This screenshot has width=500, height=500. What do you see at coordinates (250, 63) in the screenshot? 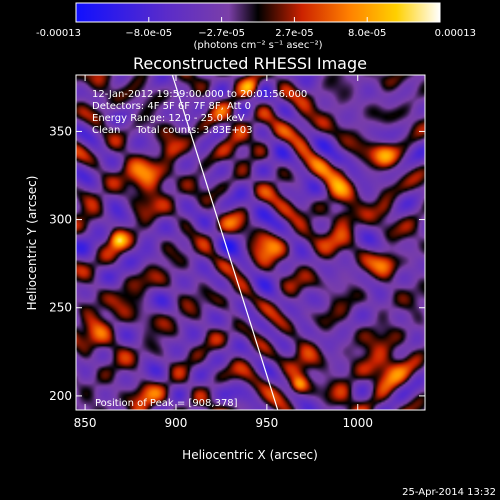
I see `chart-title: Reconstructed RHESSI Image` at bounding box center [250, 63].